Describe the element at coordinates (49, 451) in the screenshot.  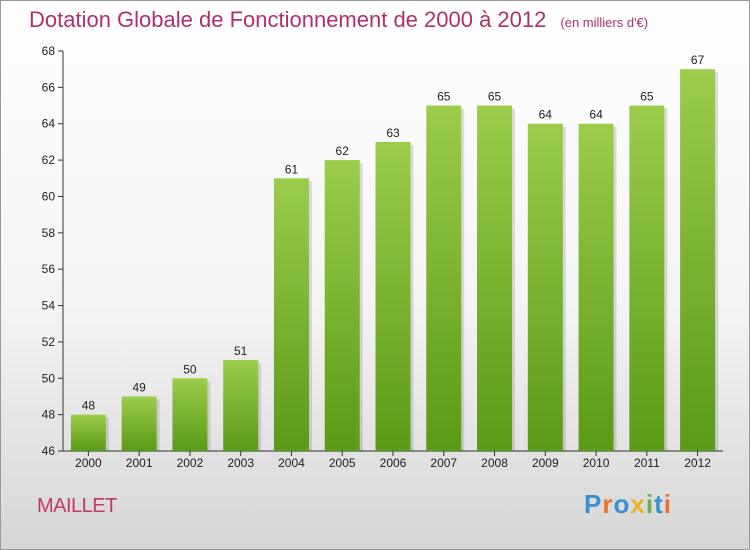
I see `y-tick-label: 46` at that location.